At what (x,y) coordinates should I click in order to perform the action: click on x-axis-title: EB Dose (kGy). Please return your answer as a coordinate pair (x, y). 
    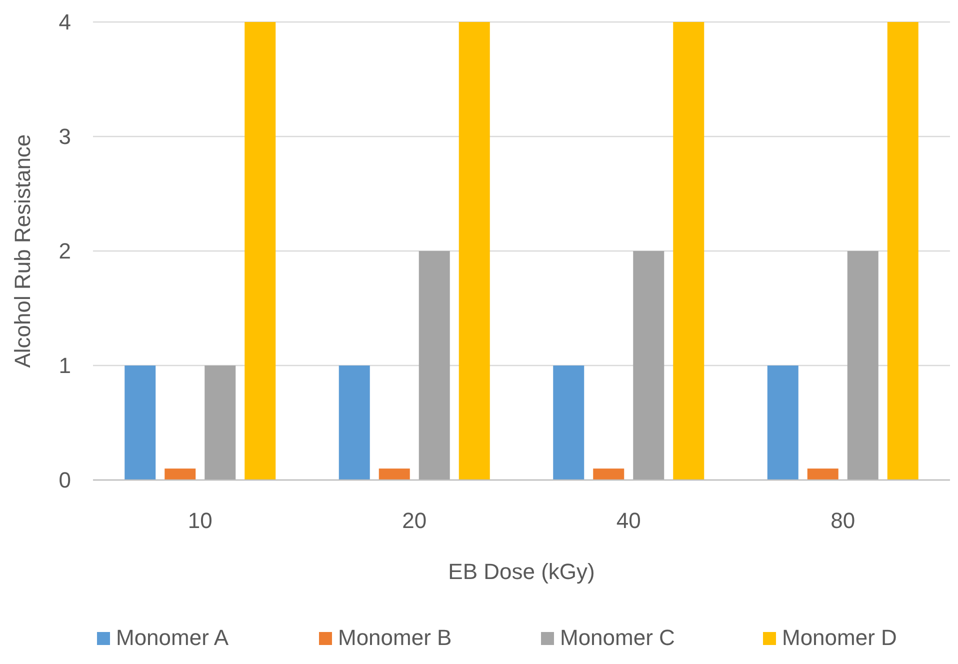
    Looking at the image, I should click on (521, 571).